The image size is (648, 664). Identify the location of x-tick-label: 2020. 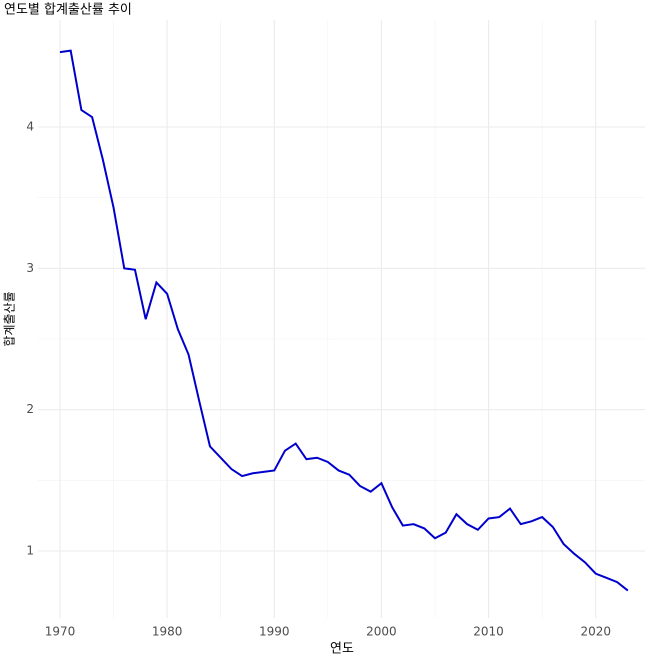
(595, 632).